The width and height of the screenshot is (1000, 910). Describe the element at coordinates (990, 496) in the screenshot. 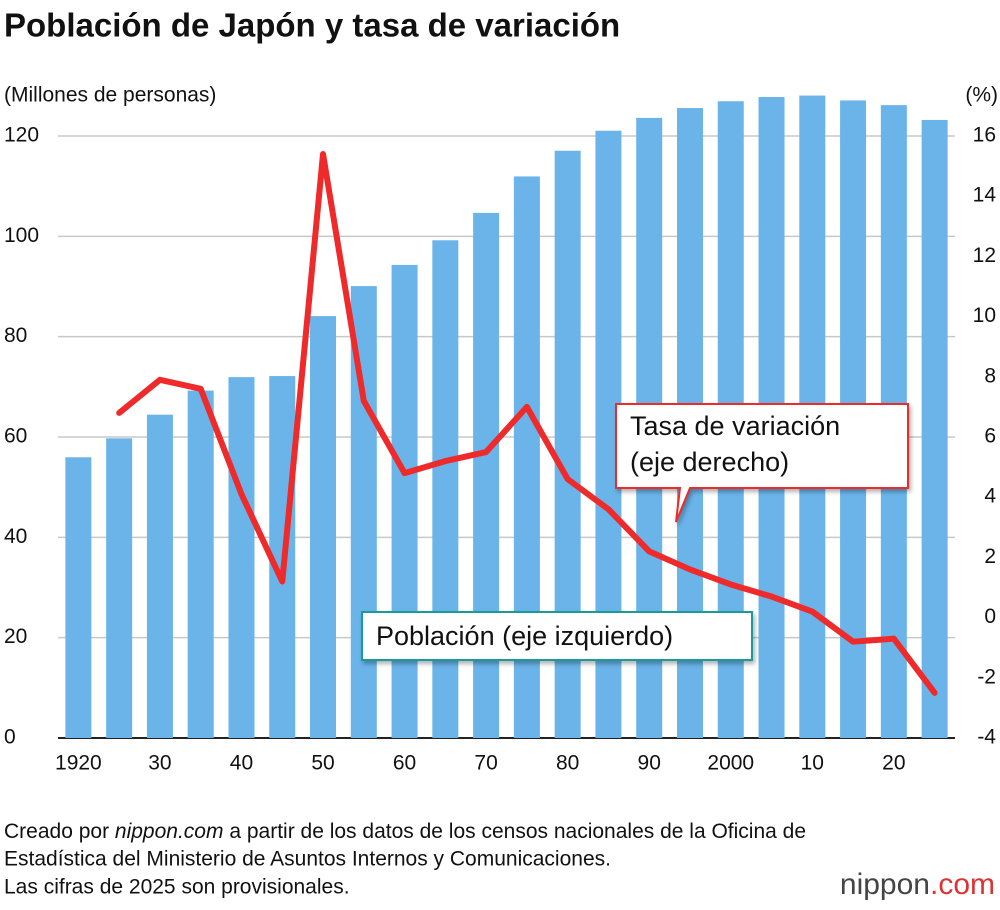

I see `y2-tick-label: 4` at that location.